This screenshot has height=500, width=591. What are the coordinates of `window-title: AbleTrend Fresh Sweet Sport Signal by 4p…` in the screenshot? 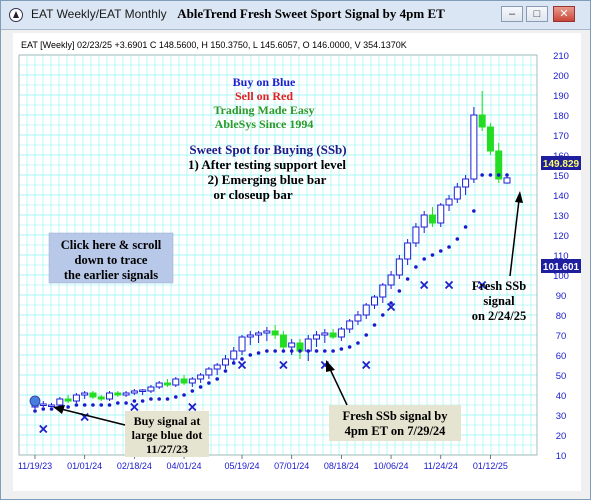 It's located at (311, 13).